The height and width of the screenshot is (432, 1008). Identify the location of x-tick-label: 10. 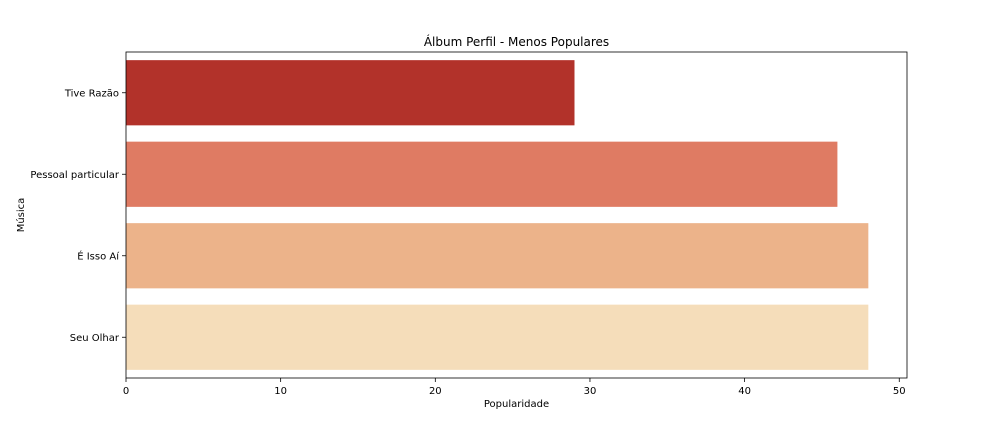
(280, 391).